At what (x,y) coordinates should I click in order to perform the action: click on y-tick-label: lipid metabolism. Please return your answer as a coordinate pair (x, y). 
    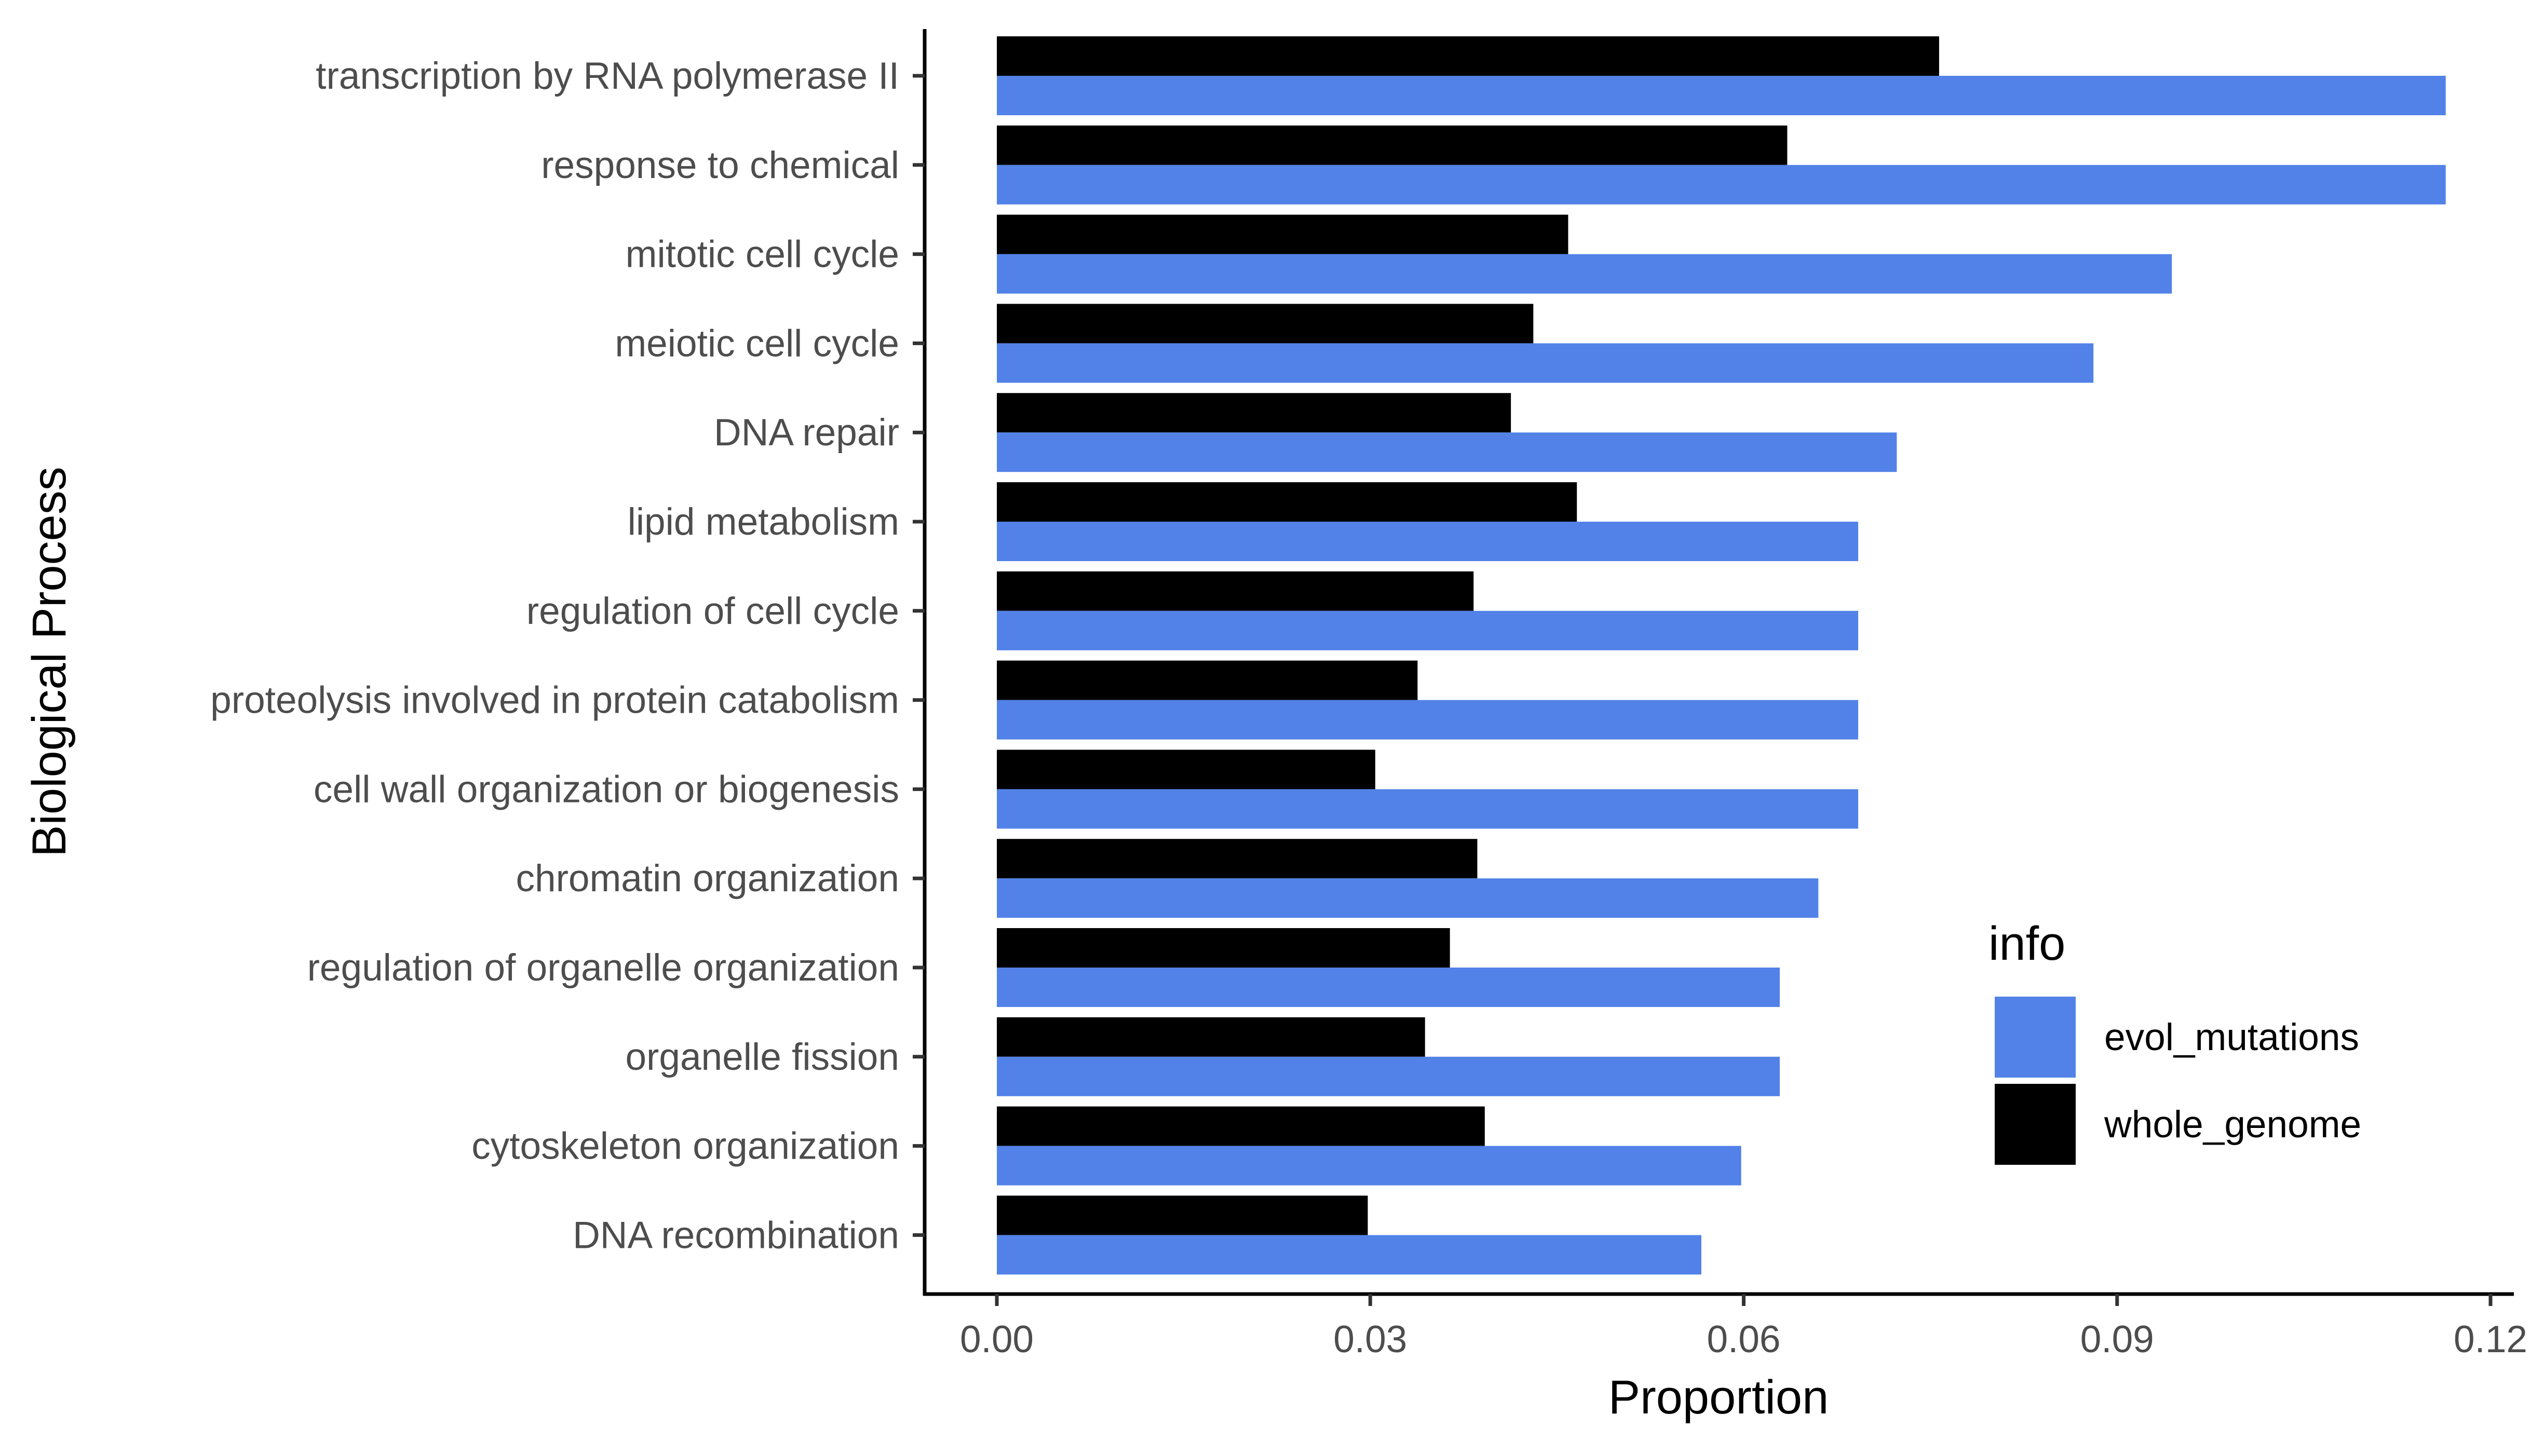
    Looking at the image, I should click on (763, 522).